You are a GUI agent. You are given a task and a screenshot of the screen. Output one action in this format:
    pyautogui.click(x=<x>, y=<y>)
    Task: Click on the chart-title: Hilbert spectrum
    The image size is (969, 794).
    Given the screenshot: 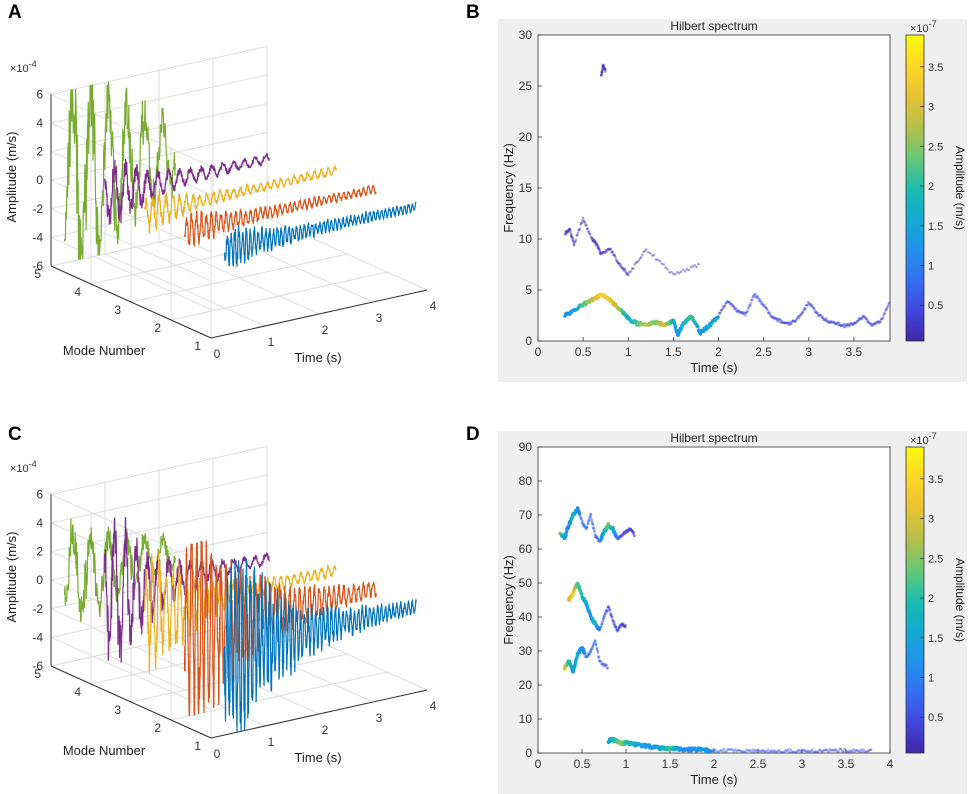 What is the action you would take?
    pyautogui.click(x=713, y=438)
    